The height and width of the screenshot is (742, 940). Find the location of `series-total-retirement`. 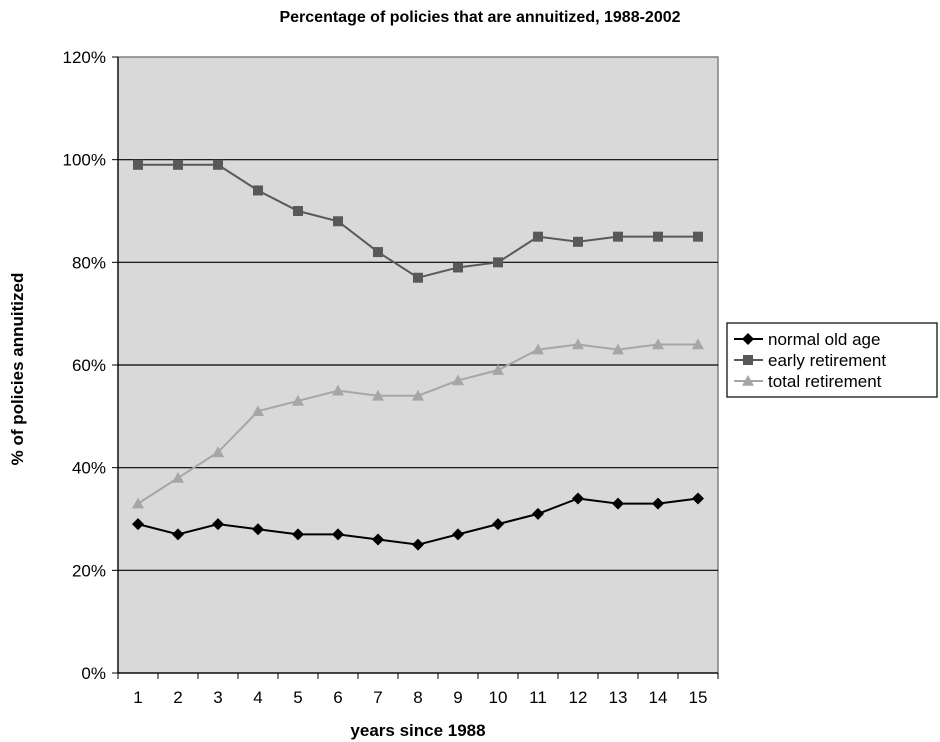

series-total-retirement is located at coordinates (418, 423).